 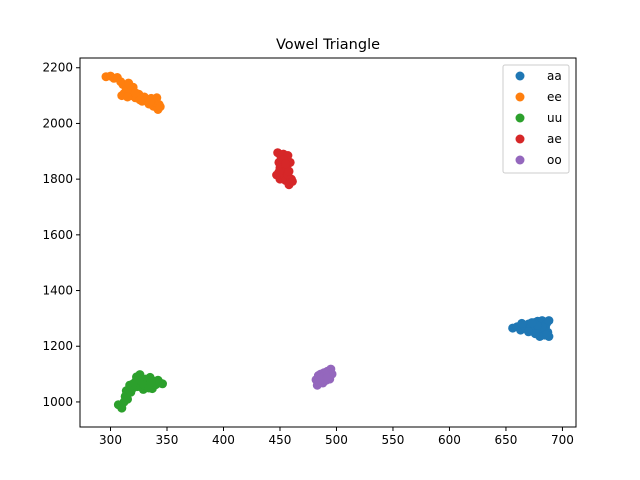 What do you see at coordinates (57, 235) in the screenshot?
I see `y-tick-label: 1600` at bounding box center [57, 235].